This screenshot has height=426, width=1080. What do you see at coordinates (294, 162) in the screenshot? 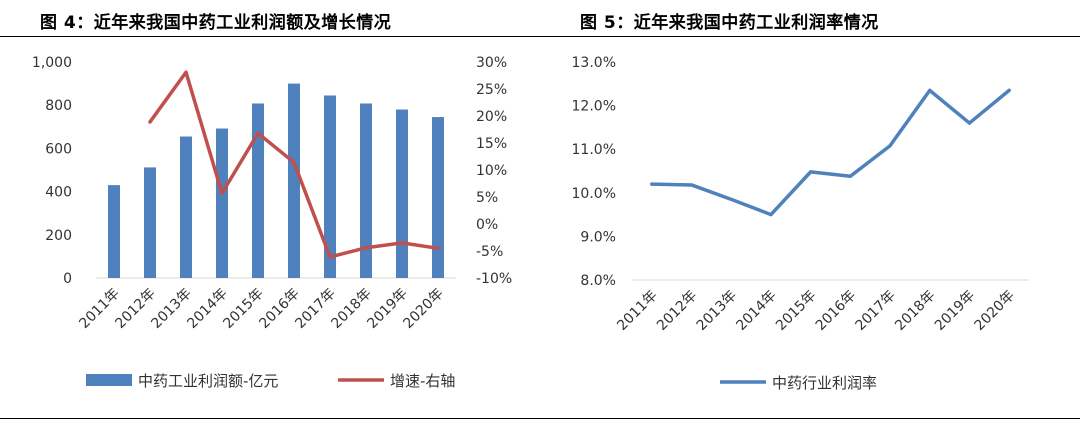
I see `growth-rate-point-2016年` at bounding box center [294, 162].